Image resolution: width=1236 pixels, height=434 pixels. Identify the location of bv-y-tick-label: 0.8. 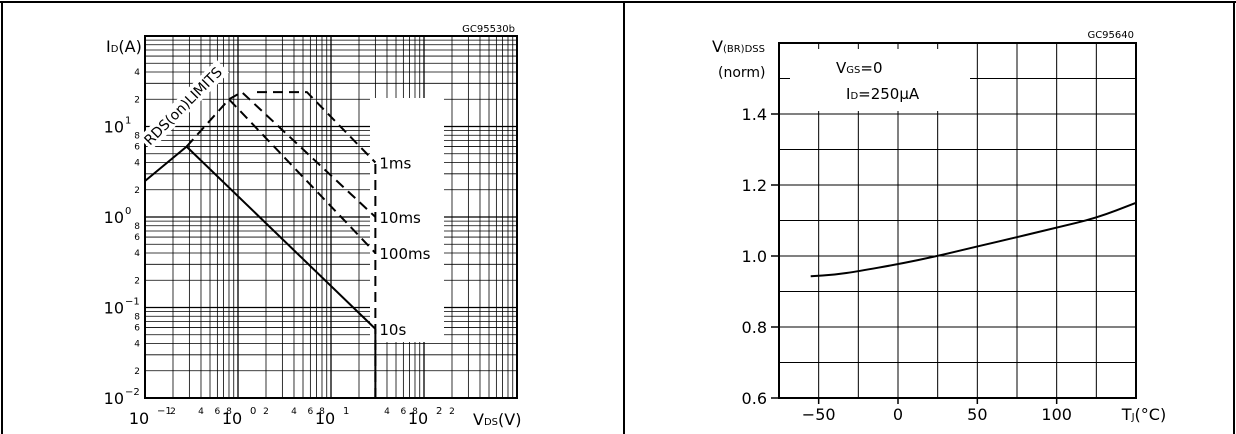
(754, 327).